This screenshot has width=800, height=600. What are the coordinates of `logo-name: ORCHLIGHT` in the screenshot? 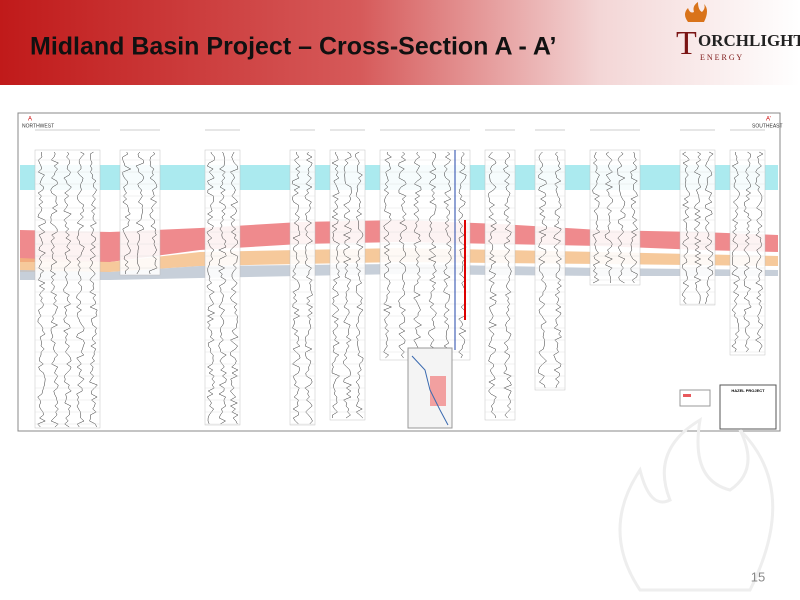 It's located at (749, 40).